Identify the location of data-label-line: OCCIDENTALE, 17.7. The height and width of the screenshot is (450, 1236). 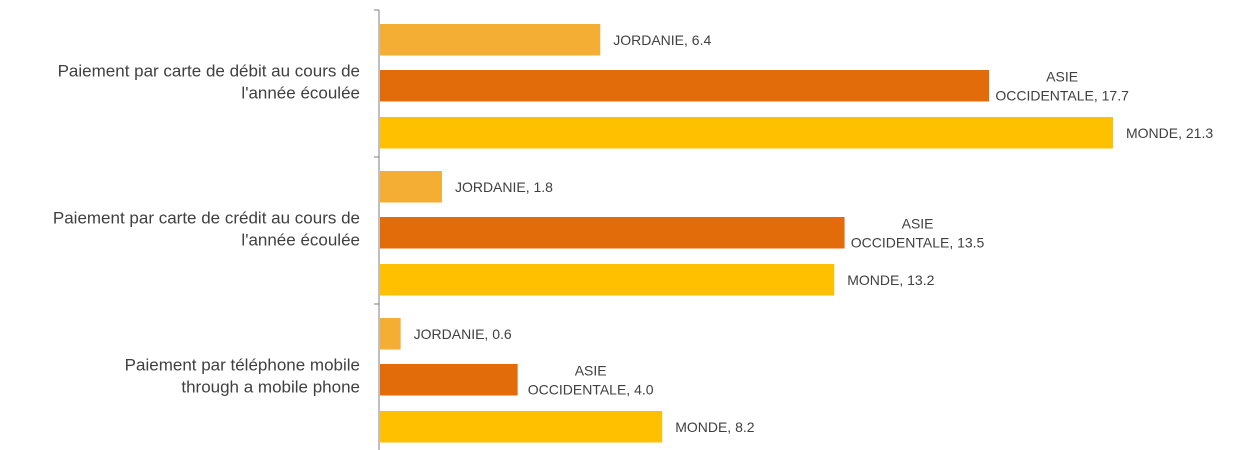
(1062, 95).